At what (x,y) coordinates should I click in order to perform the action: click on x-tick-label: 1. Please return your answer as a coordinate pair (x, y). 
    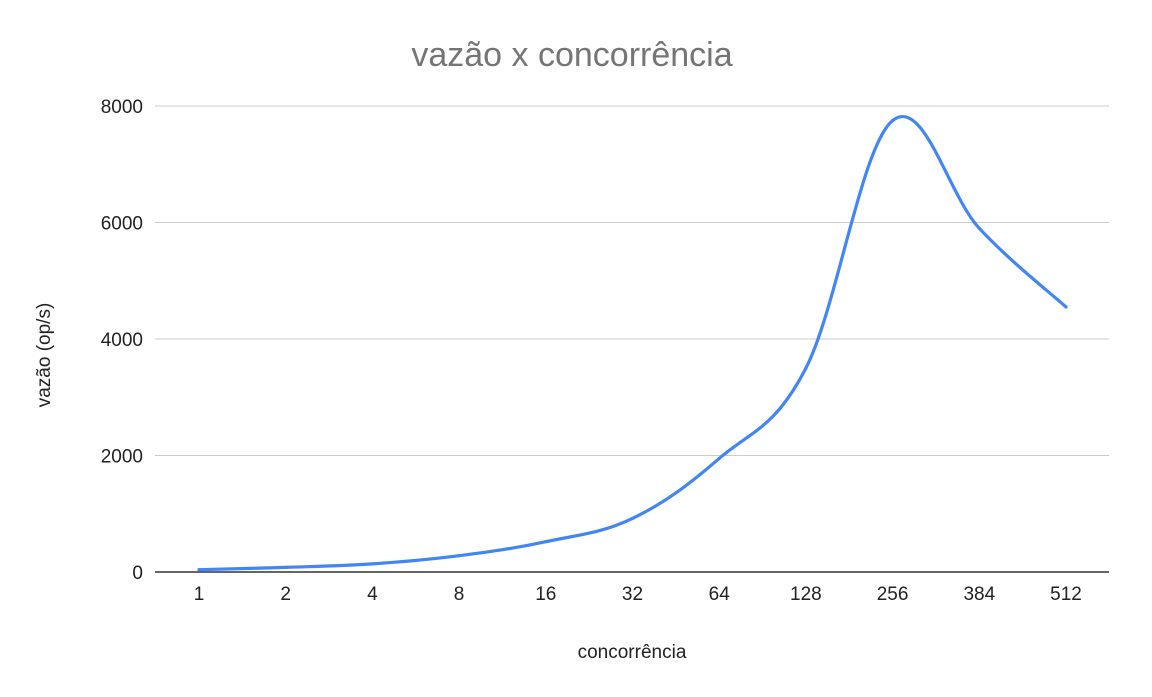
    Looking at the image, I should click on (199, 594).